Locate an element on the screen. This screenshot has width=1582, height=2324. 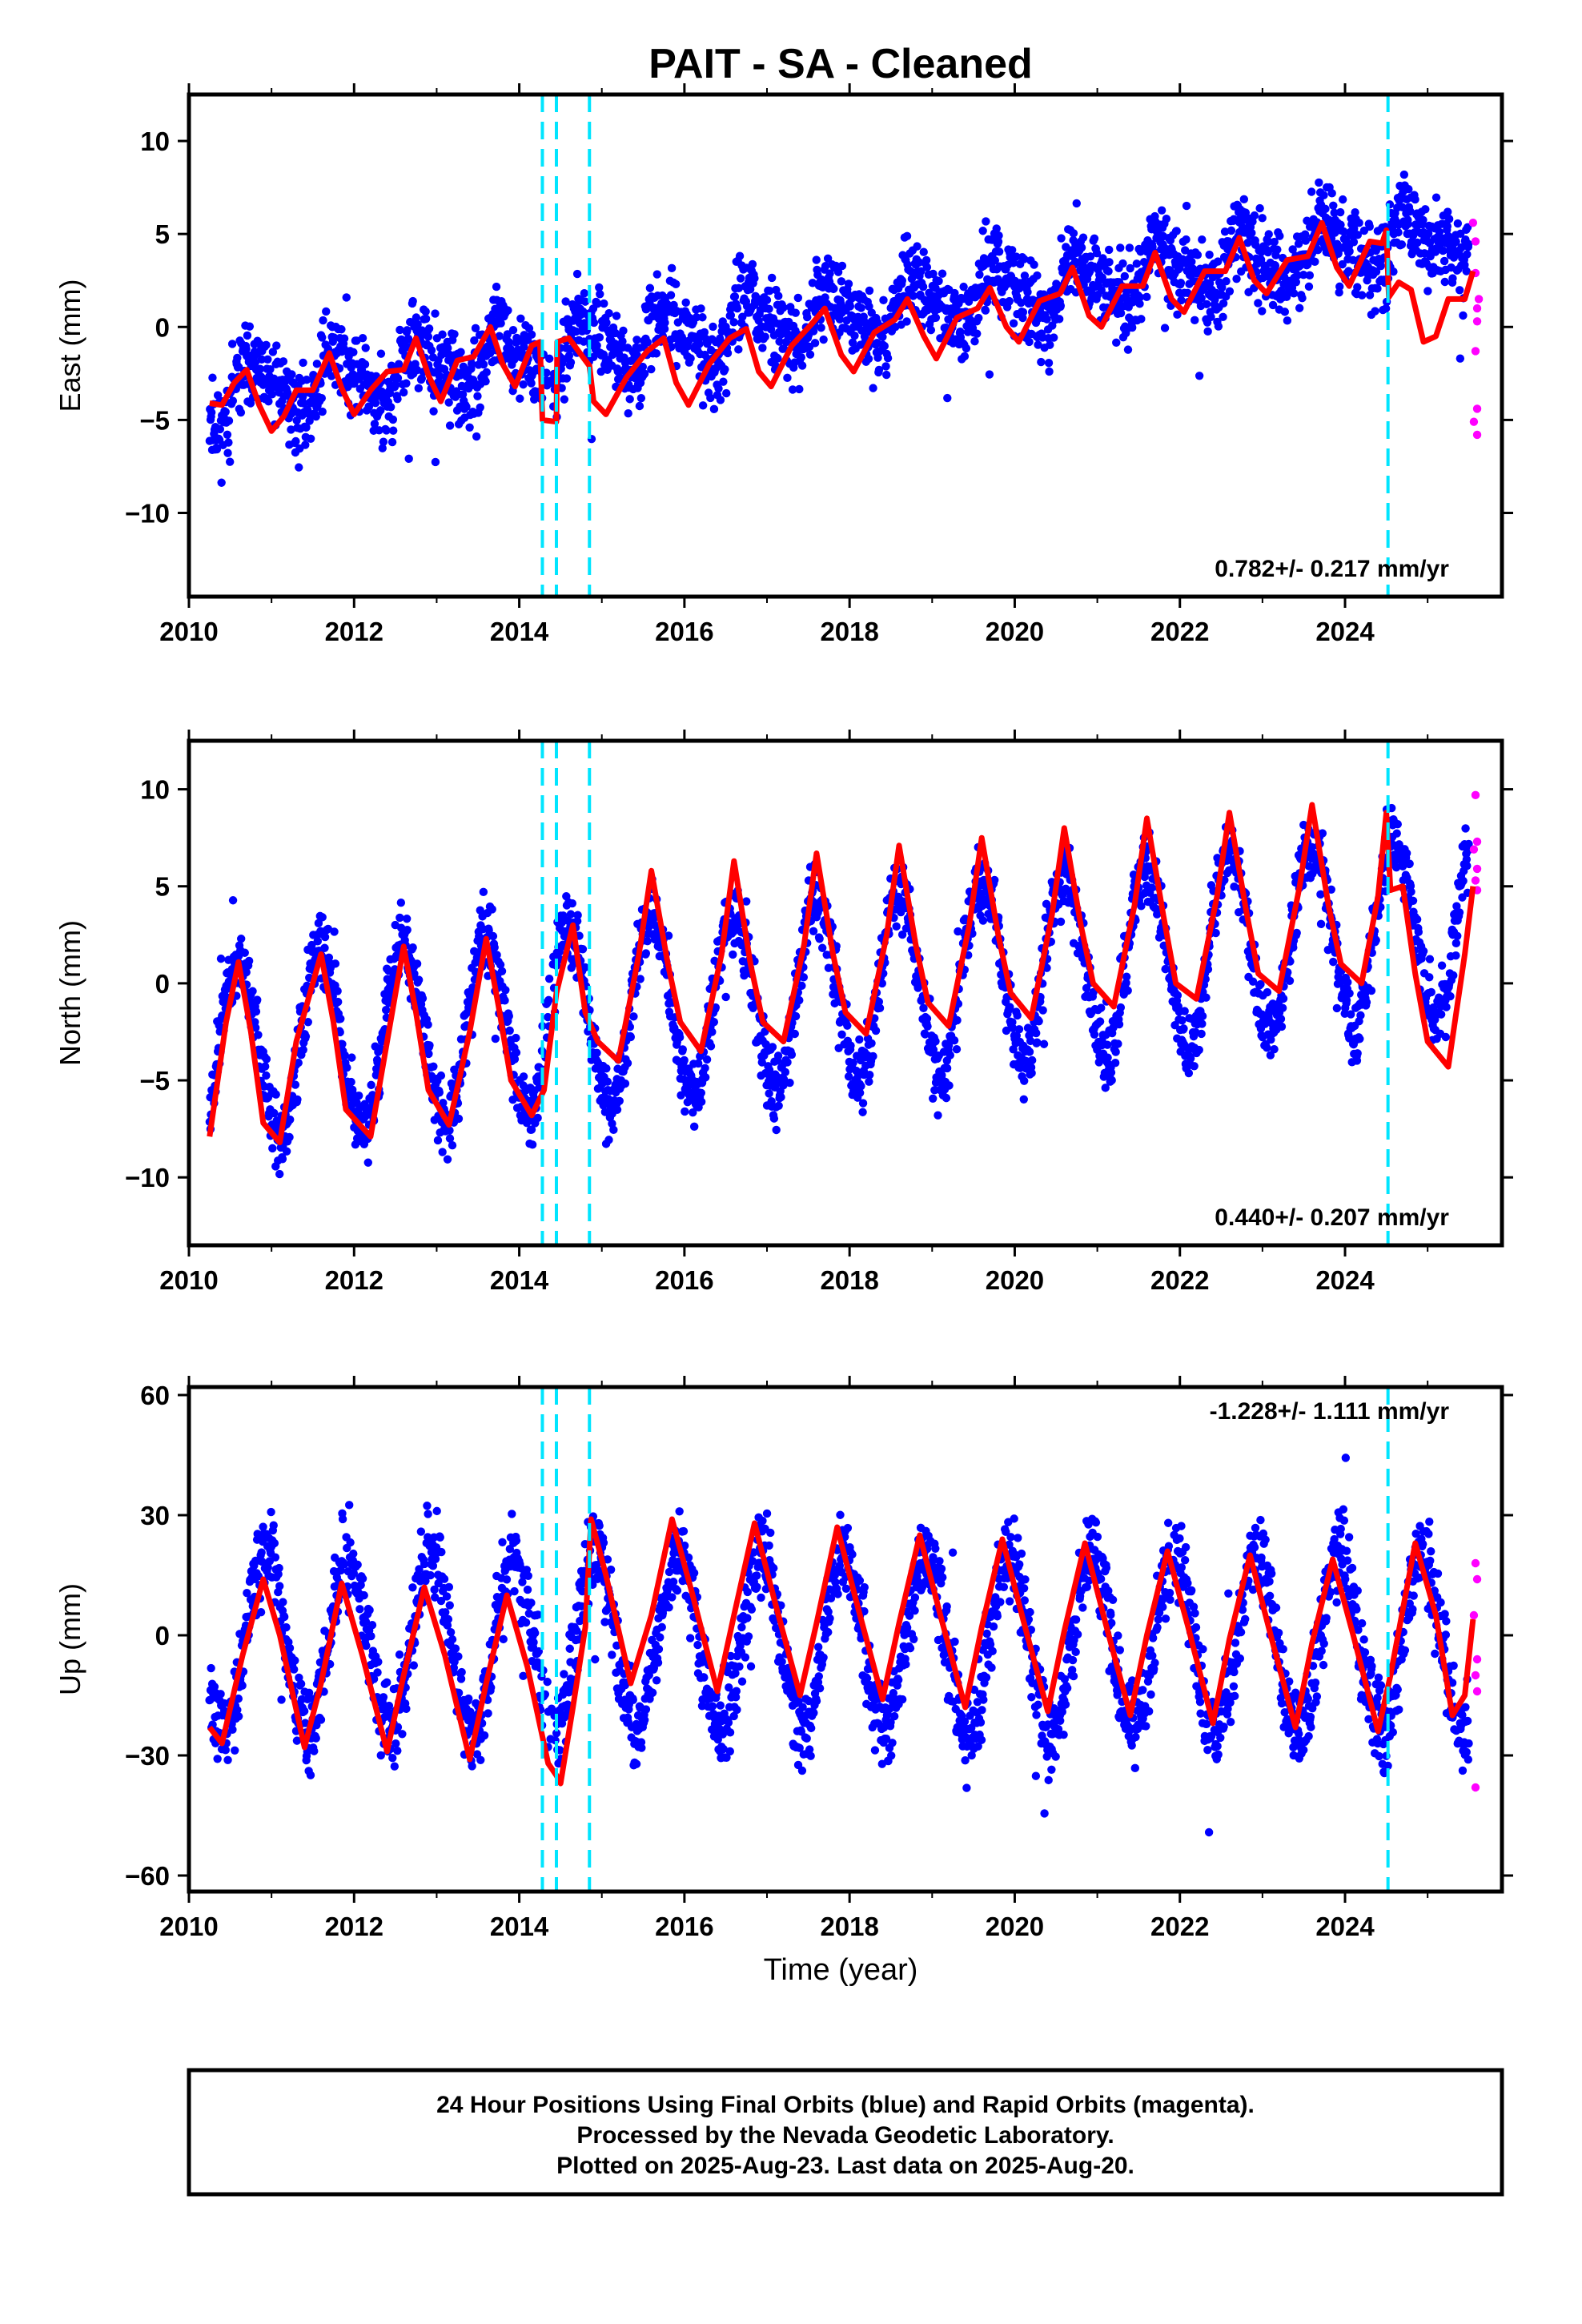
x-tick-label: 2014 is located at coordinates (520, 631).